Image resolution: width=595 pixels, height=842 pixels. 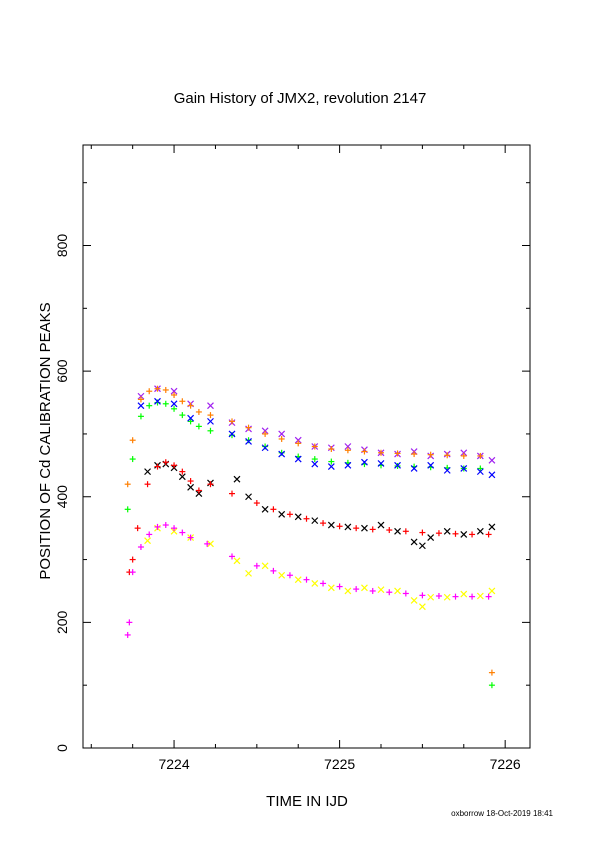 What do you see at coordinates (173, 764) in the screenshot?
I see `x-tick-label: 7224` at bounding box center [173, 764].